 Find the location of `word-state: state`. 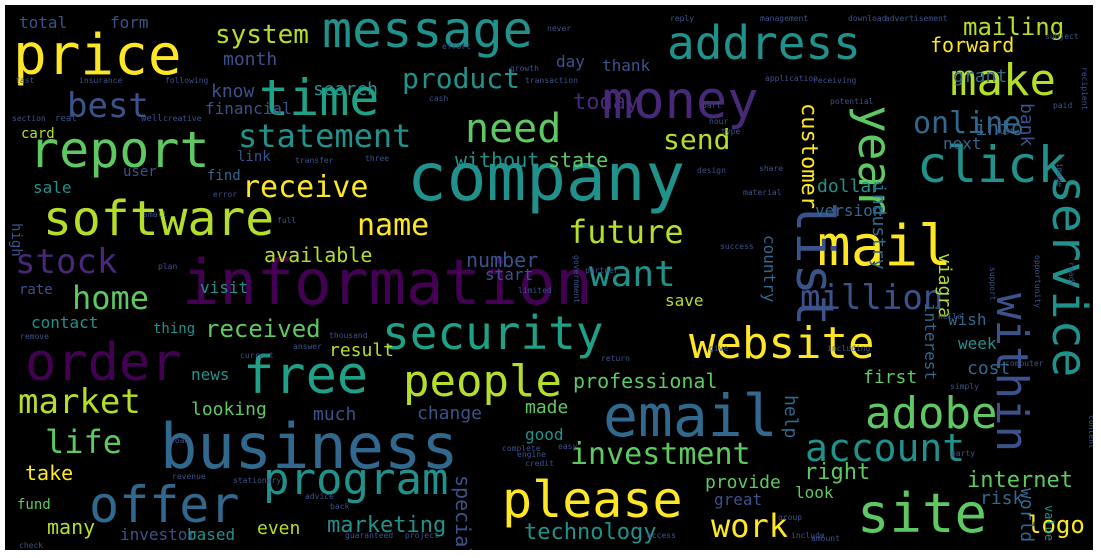

word-state: state is located at coordinates (578, 160).